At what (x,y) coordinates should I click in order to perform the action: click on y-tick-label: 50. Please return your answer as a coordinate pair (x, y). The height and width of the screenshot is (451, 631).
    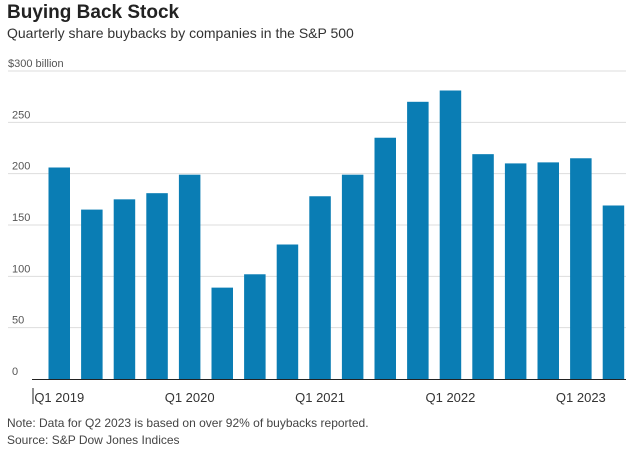
    Looking at the image, I should click on (18, 321).